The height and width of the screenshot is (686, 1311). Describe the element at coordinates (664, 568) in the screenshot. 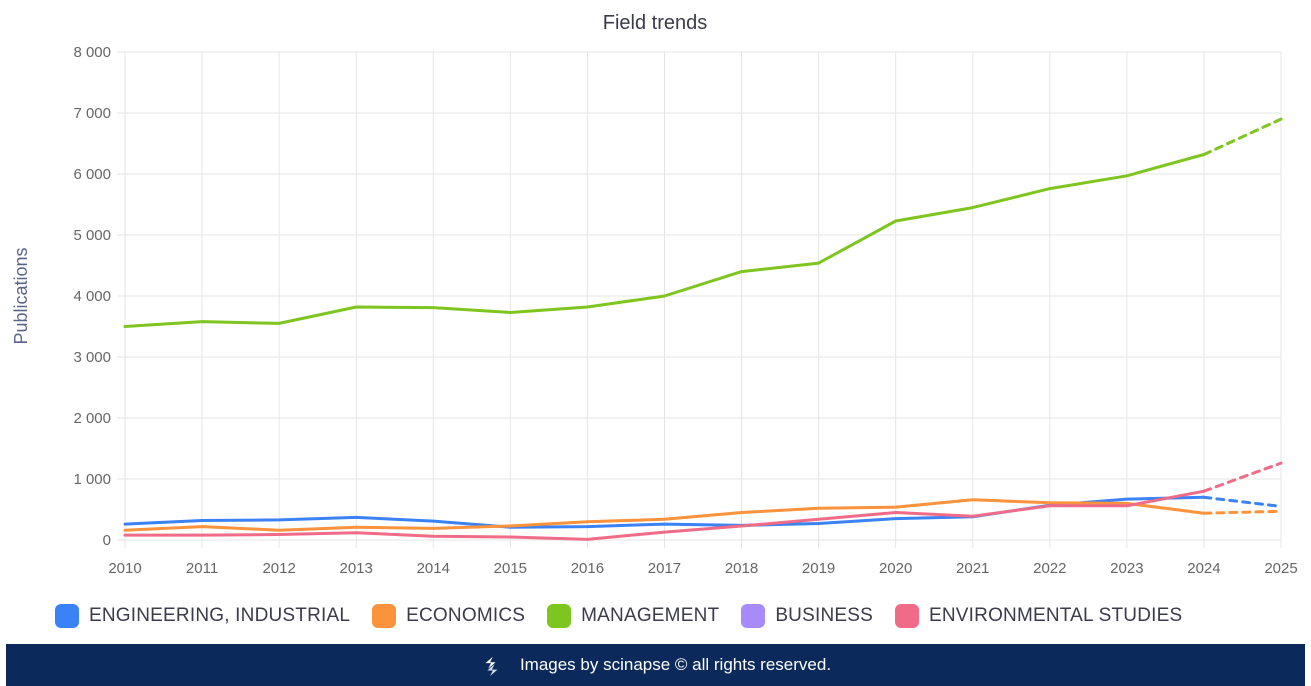

I see `x-tick-label: 2017` at that location.